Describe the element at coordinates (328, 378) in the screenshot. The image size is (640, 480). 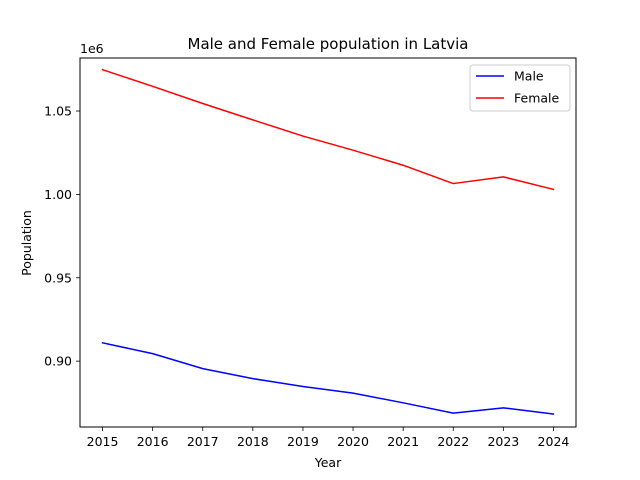
I see `series-line-male` at that location.